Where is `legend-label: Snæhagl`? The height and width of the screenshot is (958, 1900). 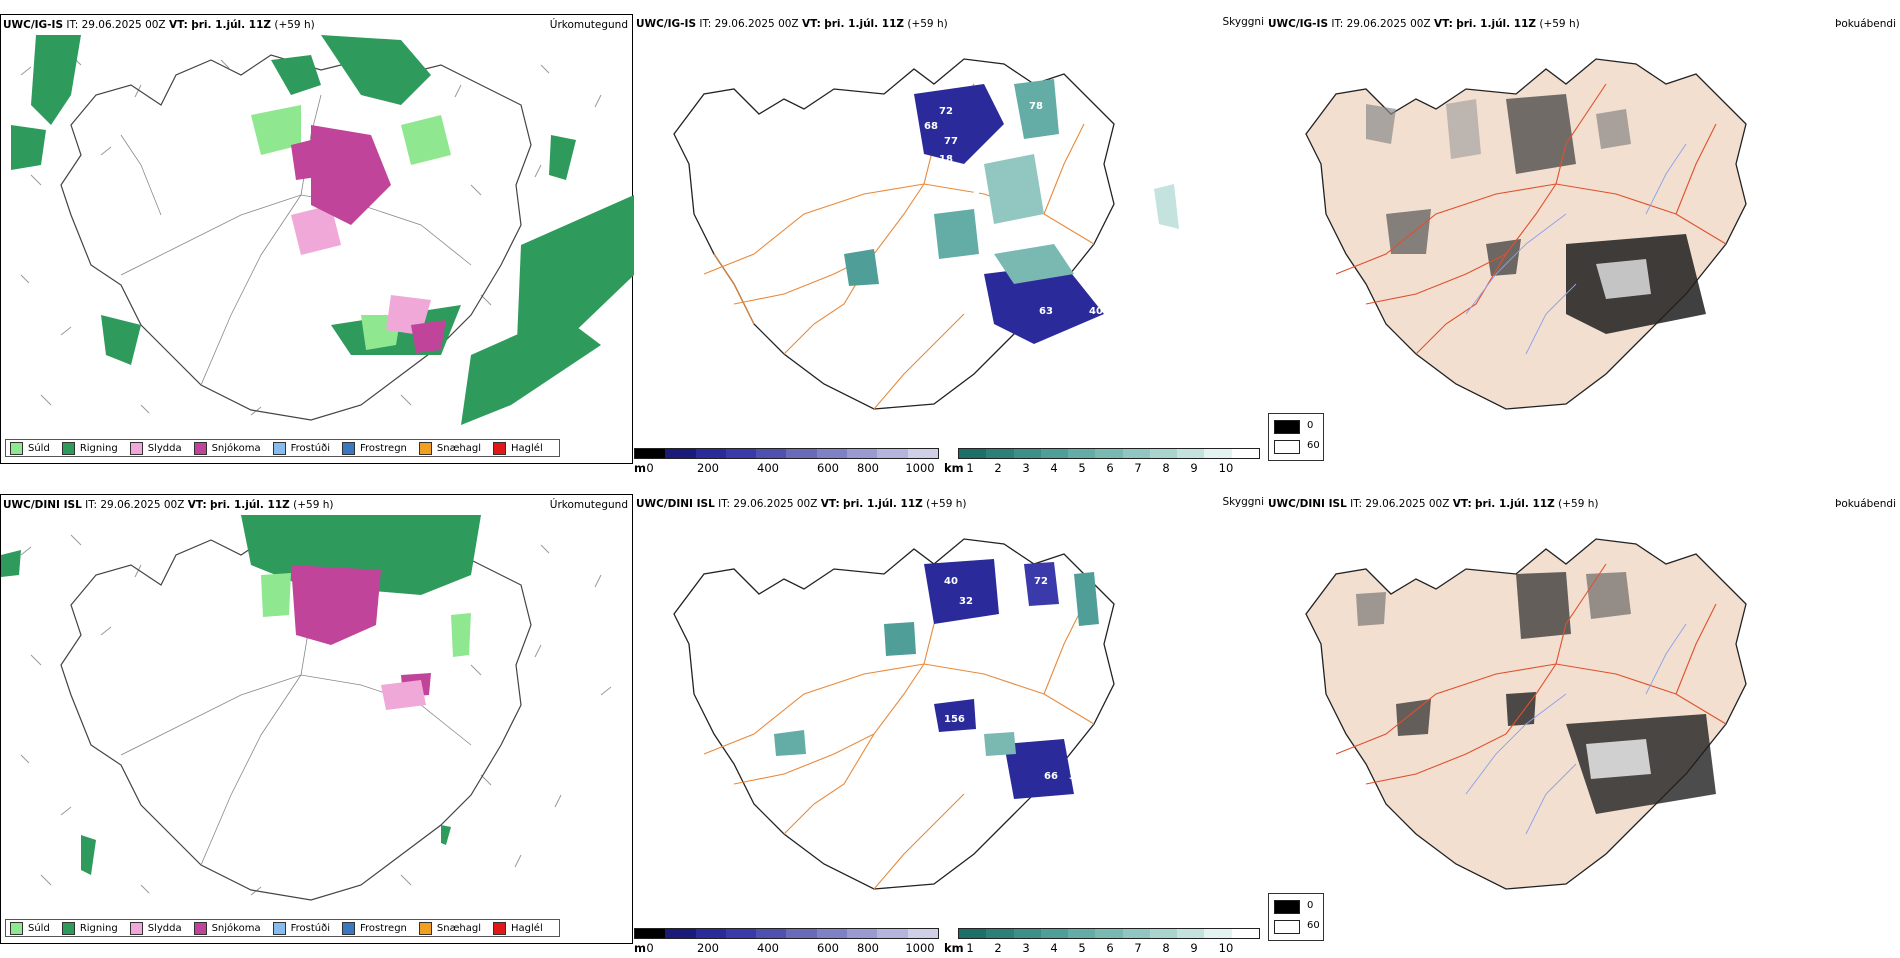 legend-label: Snæhagl is located at coordinates (459, 928).